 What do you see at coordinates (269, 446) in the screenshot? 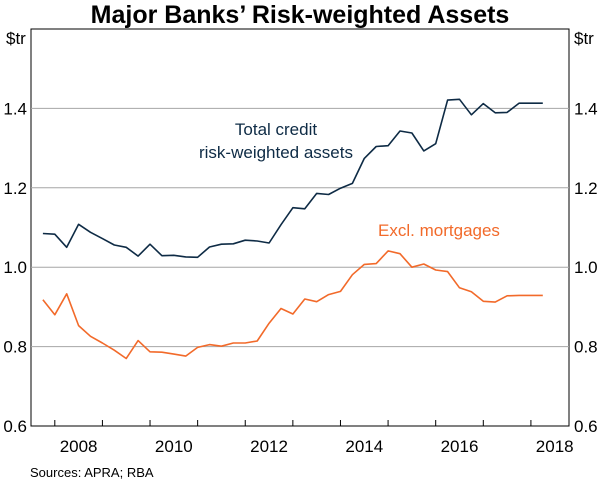
I see `x-tick-label: 2012` at bounding box center [269, 446].